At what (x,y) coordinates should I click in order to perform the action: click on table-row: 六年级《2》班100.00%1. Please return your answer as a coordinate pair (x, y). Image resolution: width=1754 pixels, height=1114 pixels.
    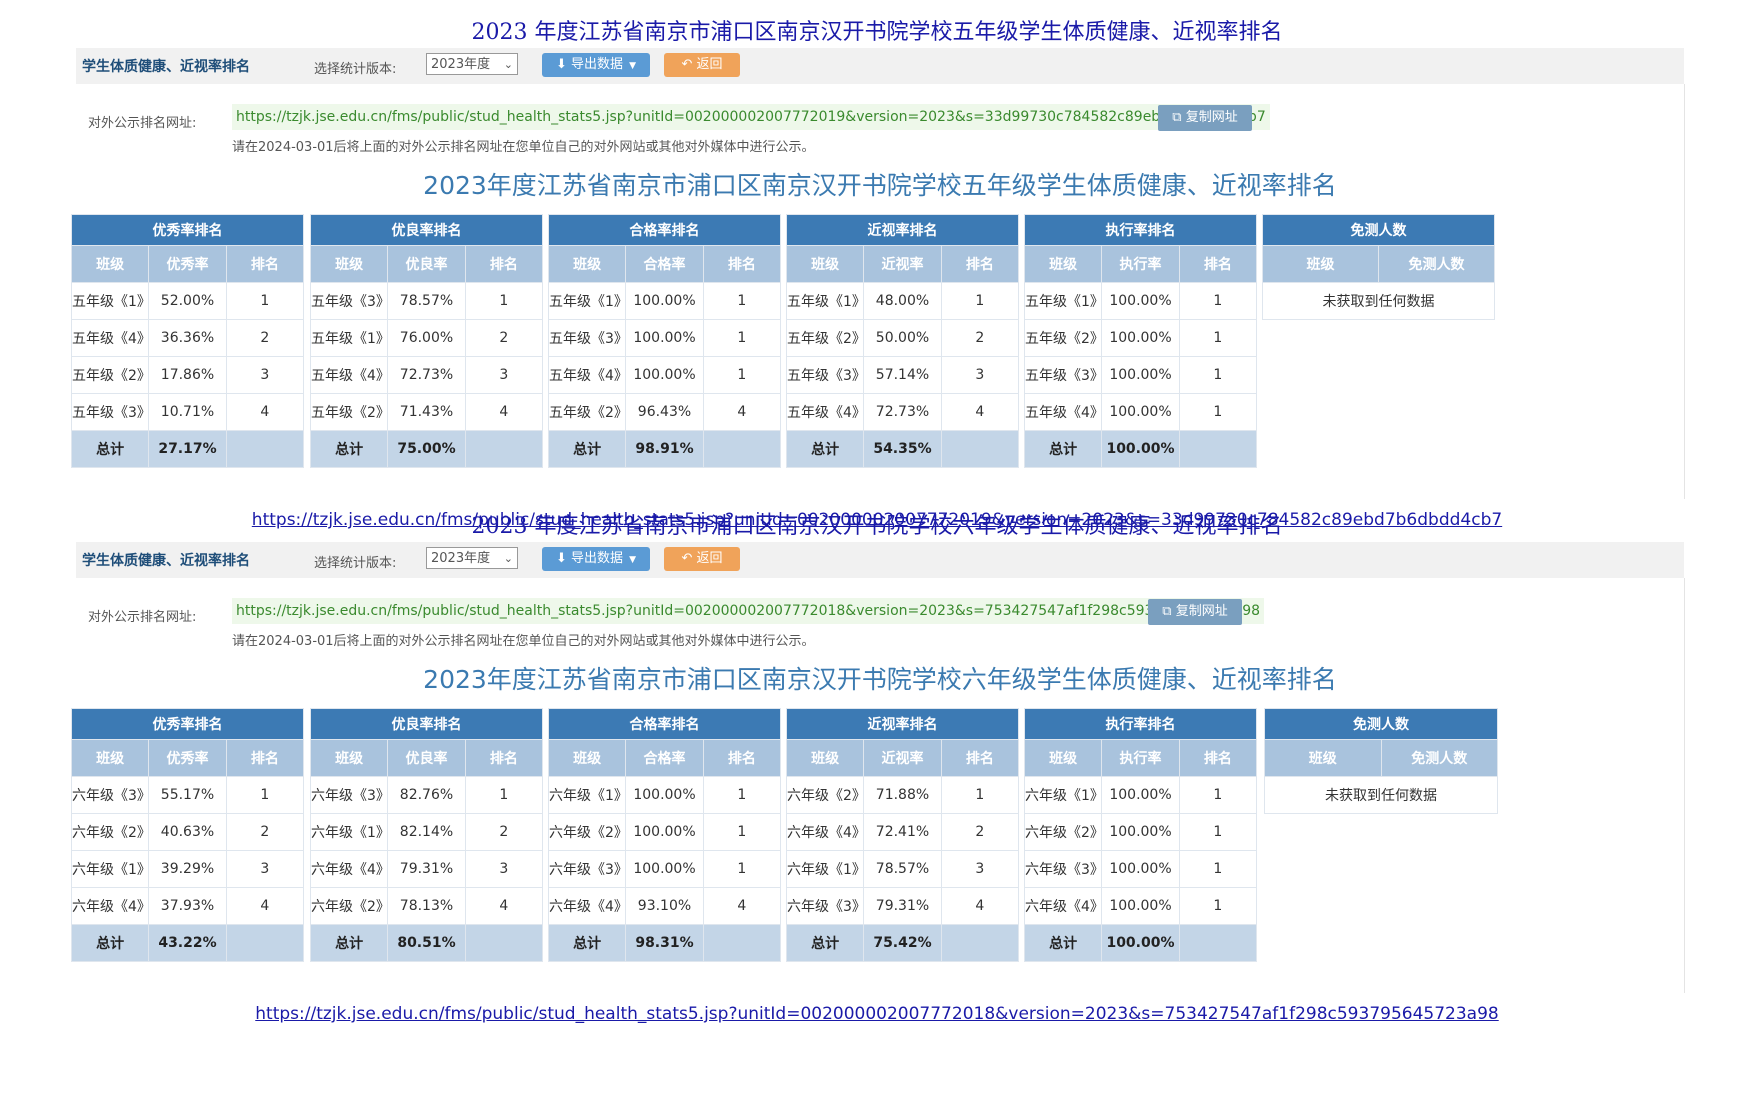
    Looking at the image, I should click on (664, 832).